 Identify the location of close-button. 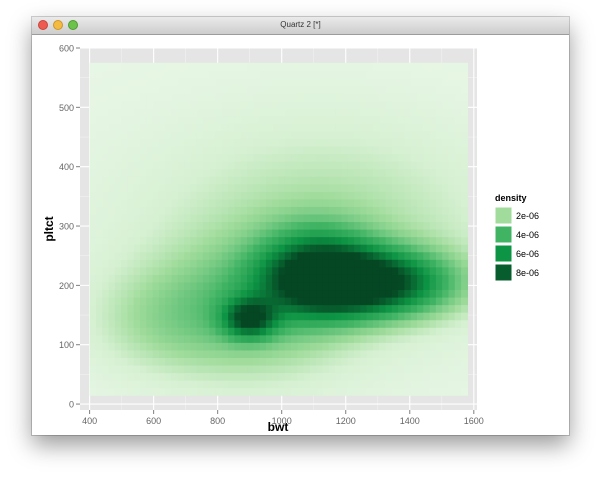
(43, 25).